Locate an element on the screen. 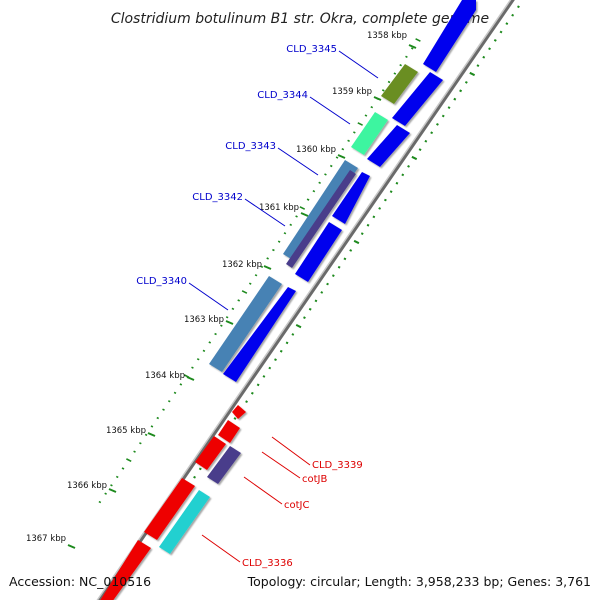 The width and height of the screenshot is (600, 600). label-cld-3340: CLD_3340 is located at coordinates (161, 281).